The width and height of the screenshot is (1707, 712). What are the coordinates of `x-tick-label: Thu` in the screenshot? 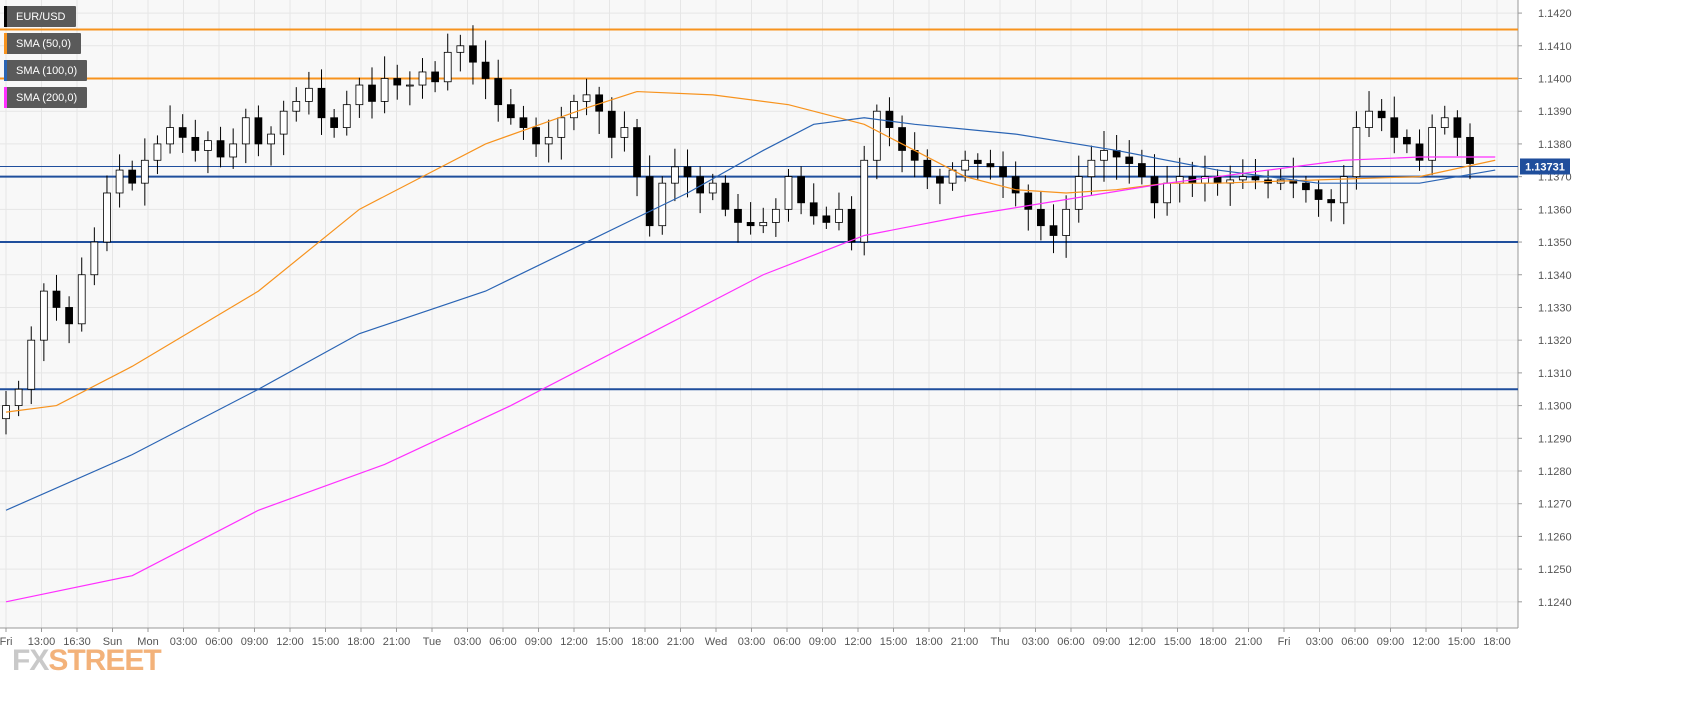 It's located at (1000, 642).